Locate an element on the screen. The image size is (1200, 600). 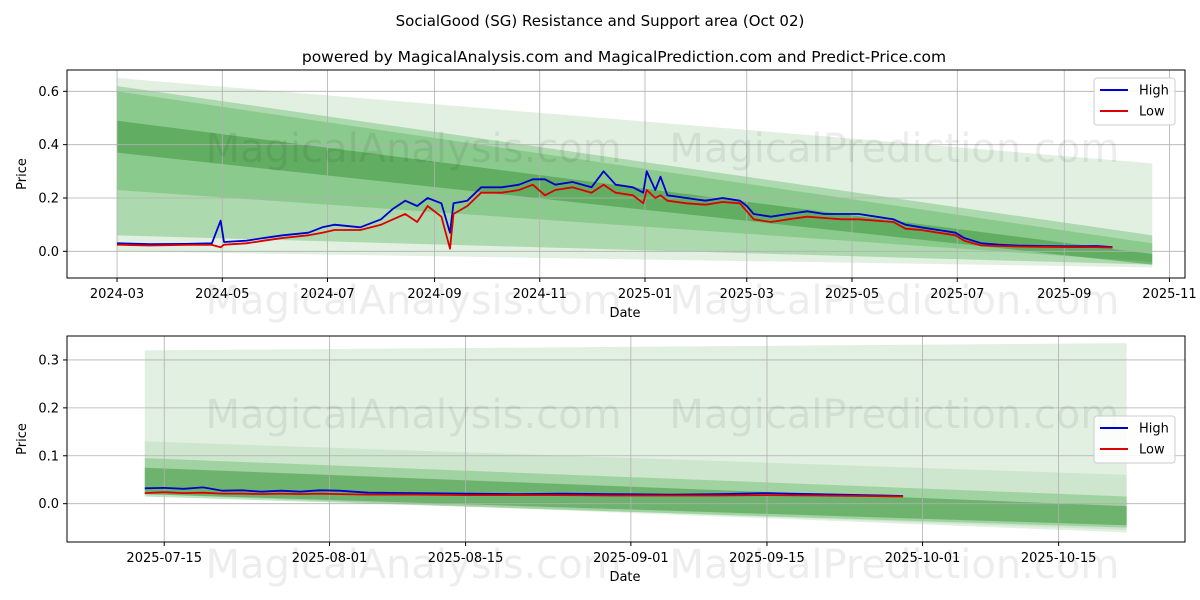
x-tick-label: 2024-07 is located at coordinates (327, 294).